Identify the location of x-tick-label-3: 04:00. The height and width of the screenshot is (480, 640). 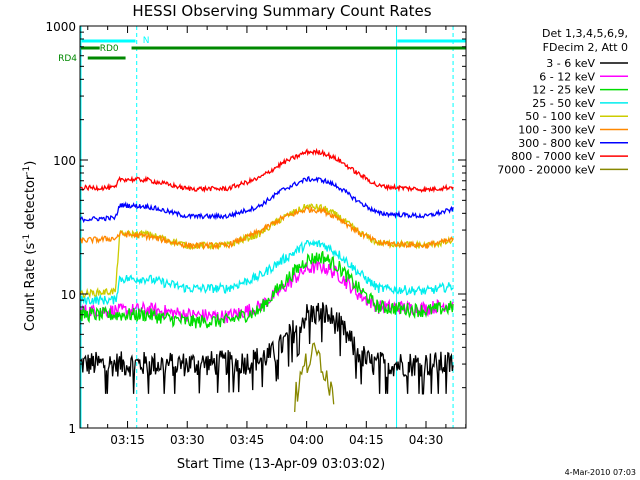
(306, 440).